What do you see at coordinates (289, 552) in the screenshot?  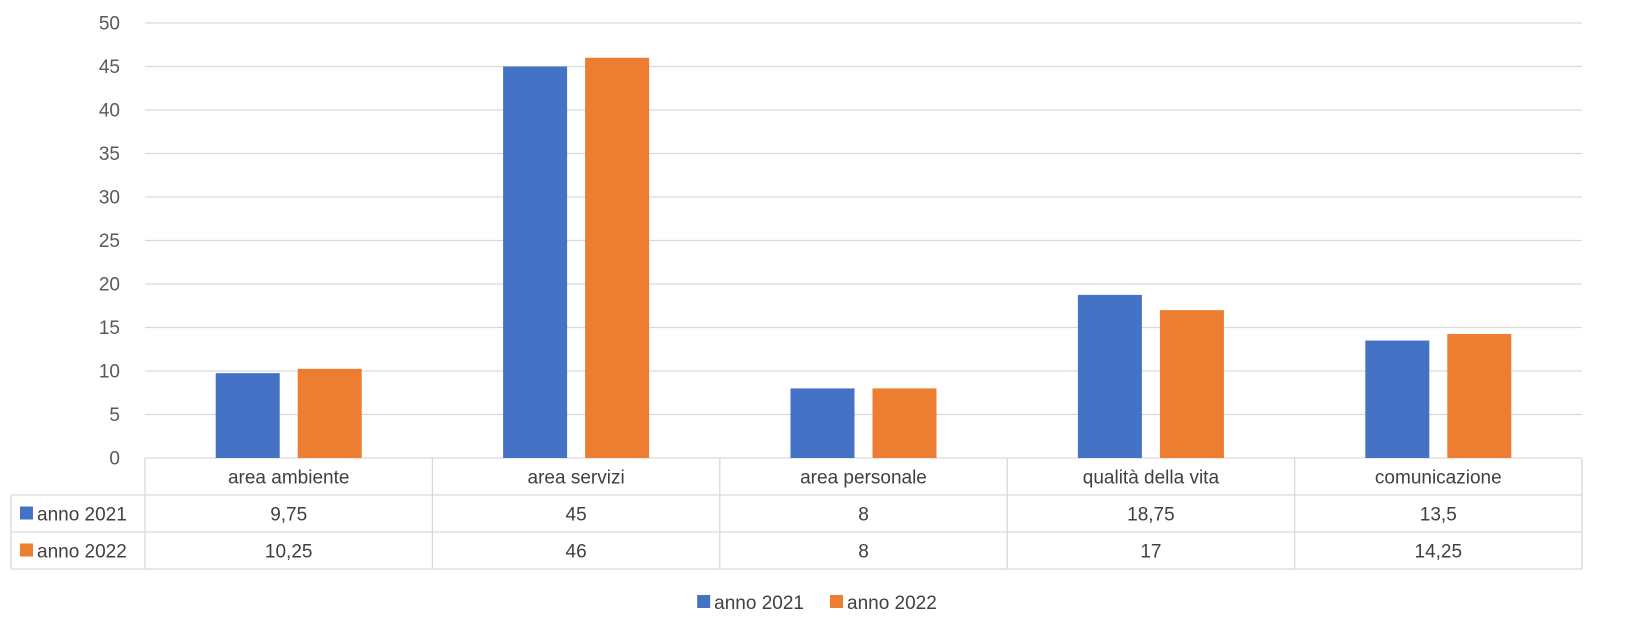 I see `data-table-cell: 10,25` at bounding box center [289, 552].